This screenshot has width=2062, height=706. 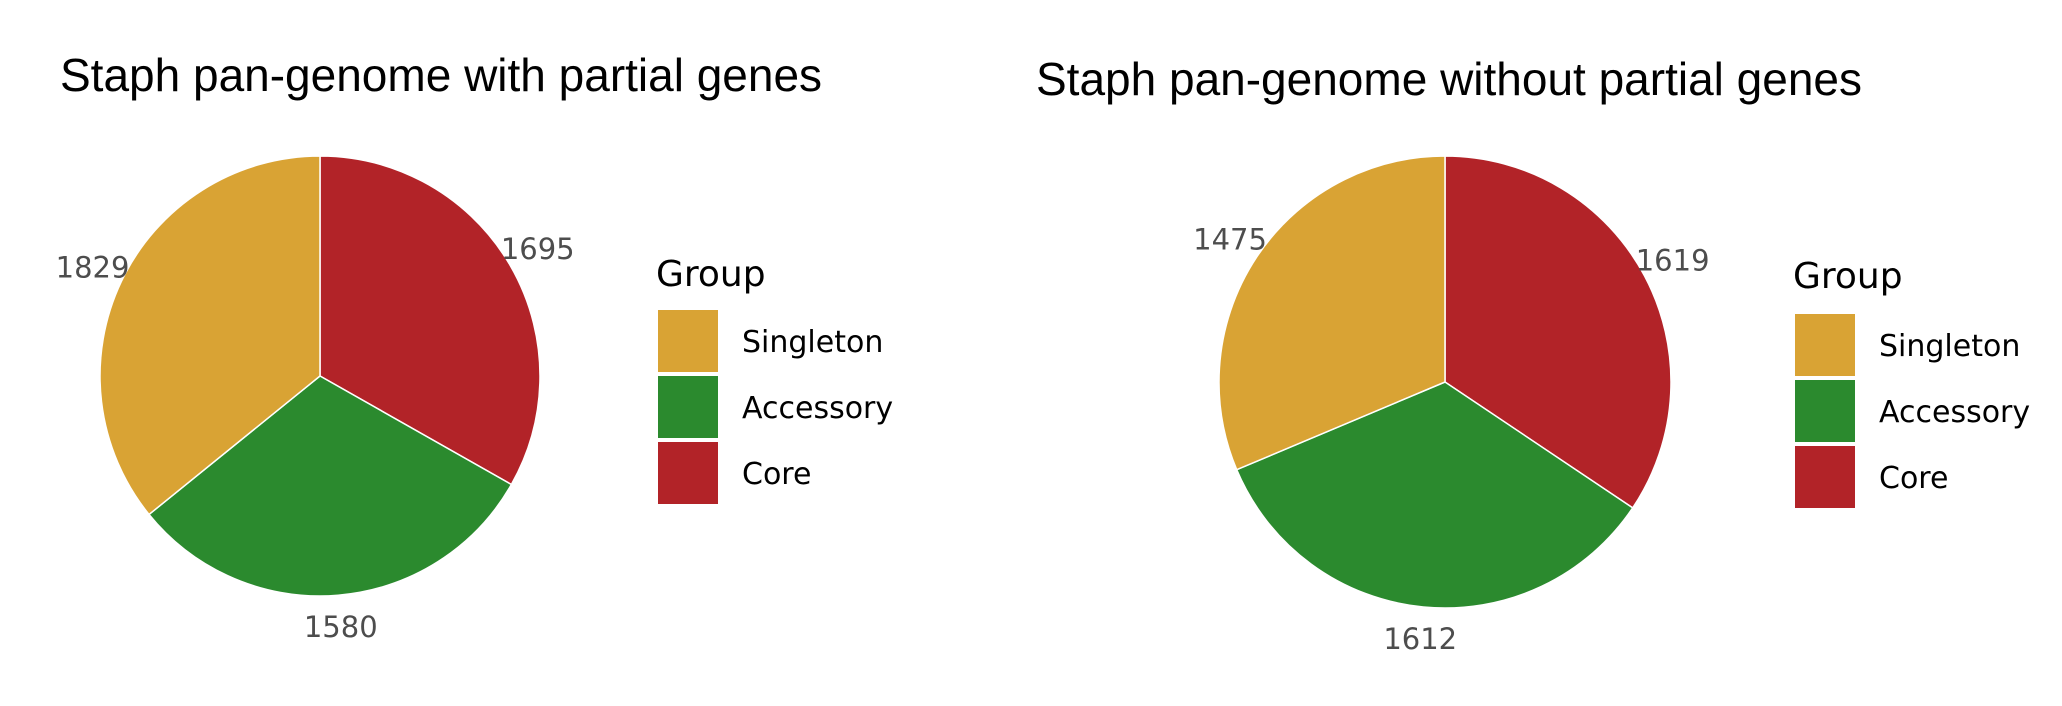 I want to click on slice-value-label: 1580, so click(x=341, y=627).